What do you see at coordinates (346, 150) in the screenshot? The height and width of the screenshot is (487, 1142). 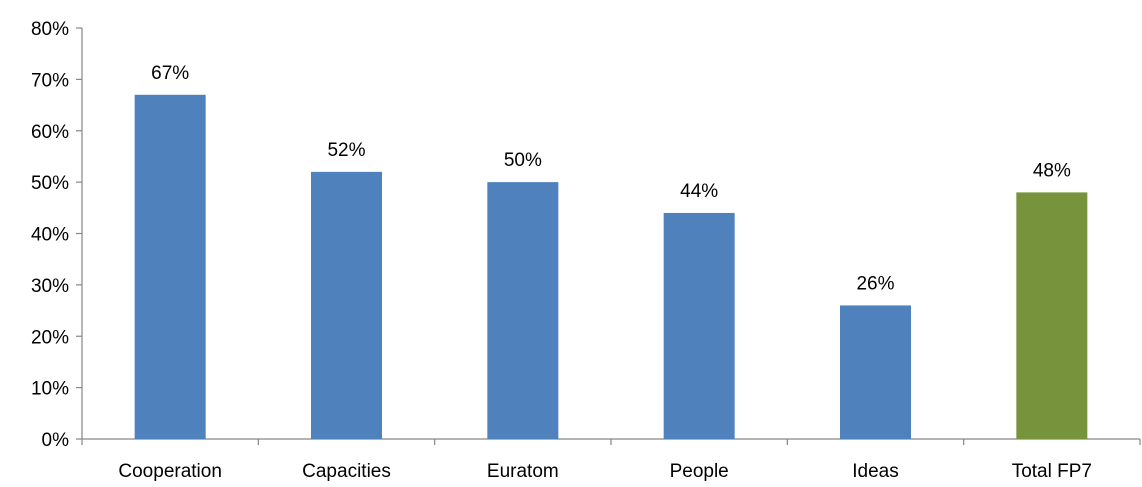 I see `data-label: 52%` at bounding box center [346, 150].